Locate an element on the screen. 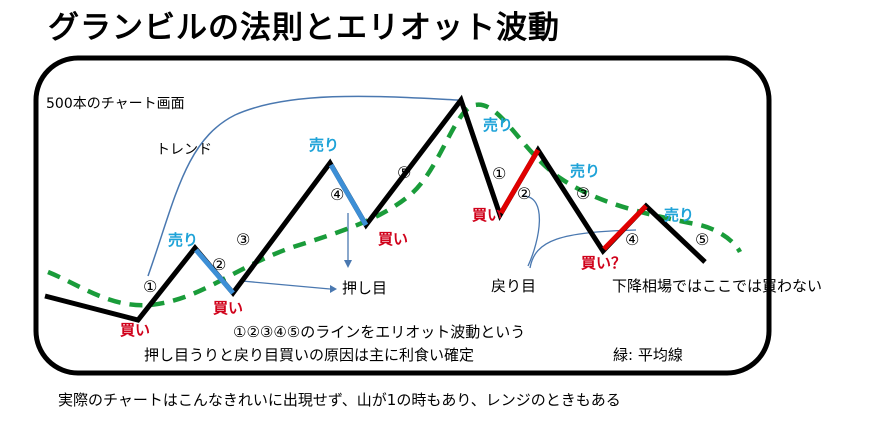  buy-signal-bottom: 買い is located at coordinates (135, 330).